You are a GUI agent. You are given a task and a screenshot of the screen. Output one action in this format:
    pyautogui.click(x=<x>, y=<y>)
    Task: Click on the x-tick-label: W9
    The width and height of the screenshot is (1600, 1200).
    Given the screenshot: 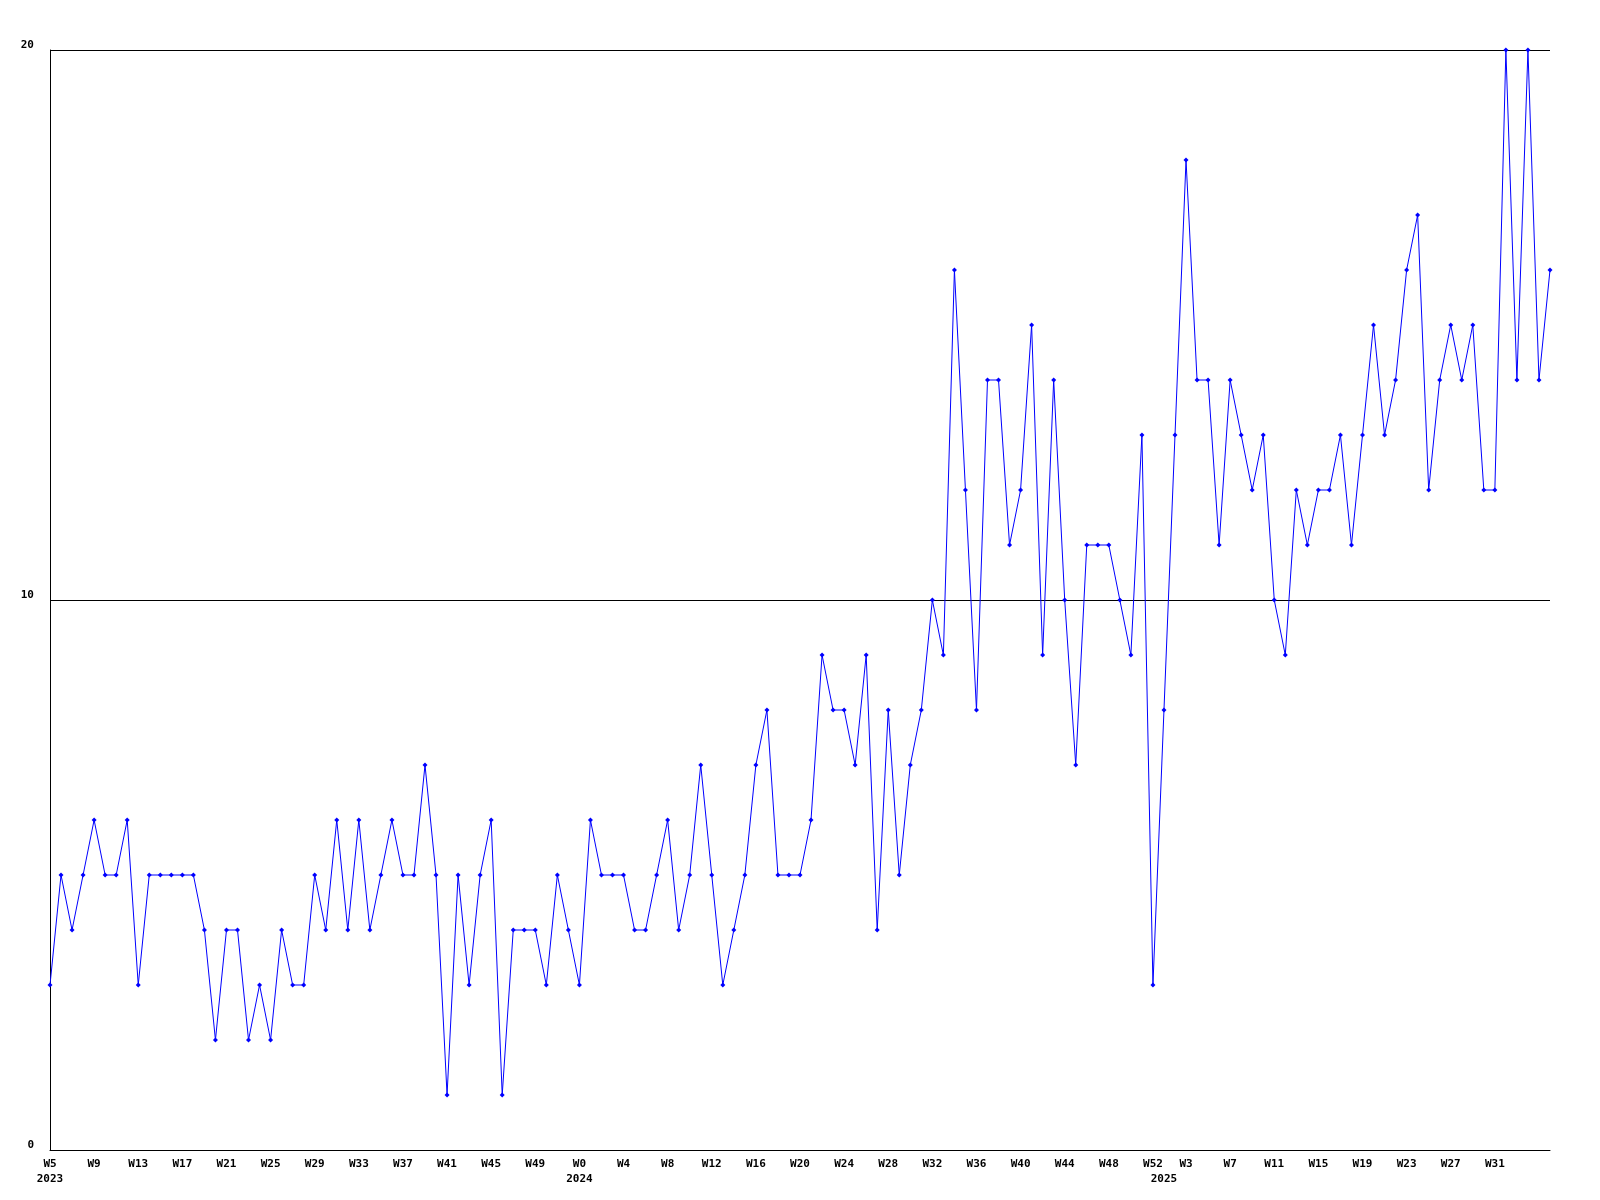 What is the action you would take?
    pyautogui.click(x=94, y=1163)
    